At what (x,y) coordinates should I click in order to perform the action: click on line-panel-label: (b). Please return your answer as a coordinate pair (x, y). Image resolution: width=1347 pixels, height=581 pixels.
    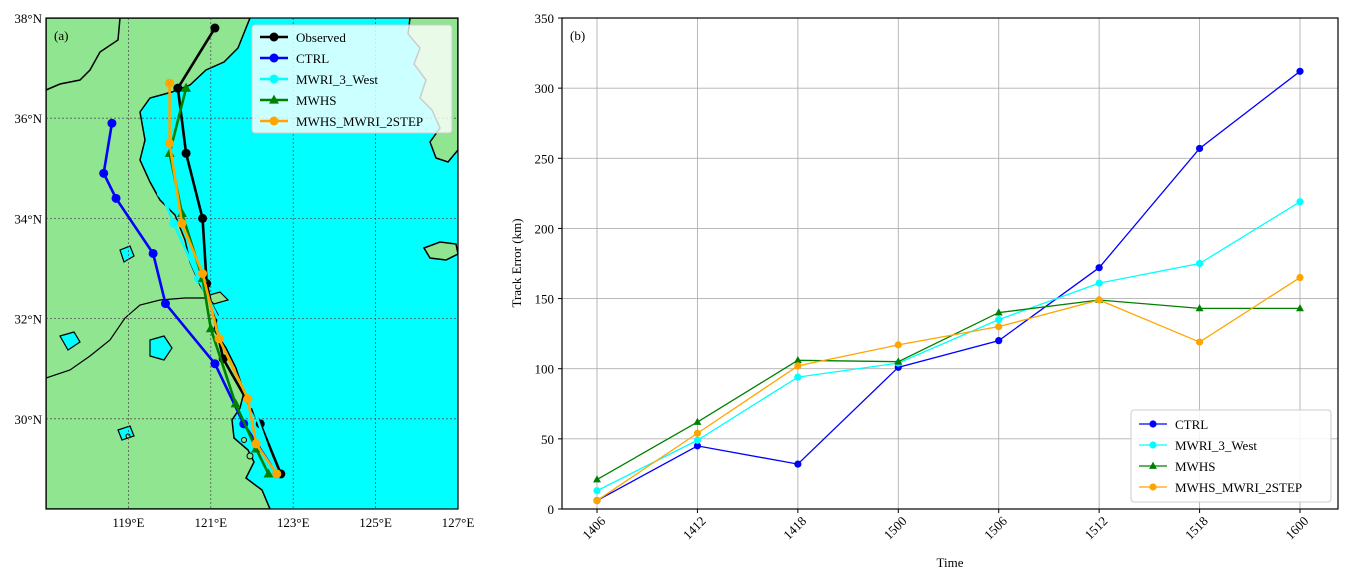
    Looking at the image, I should click on (577, 35).